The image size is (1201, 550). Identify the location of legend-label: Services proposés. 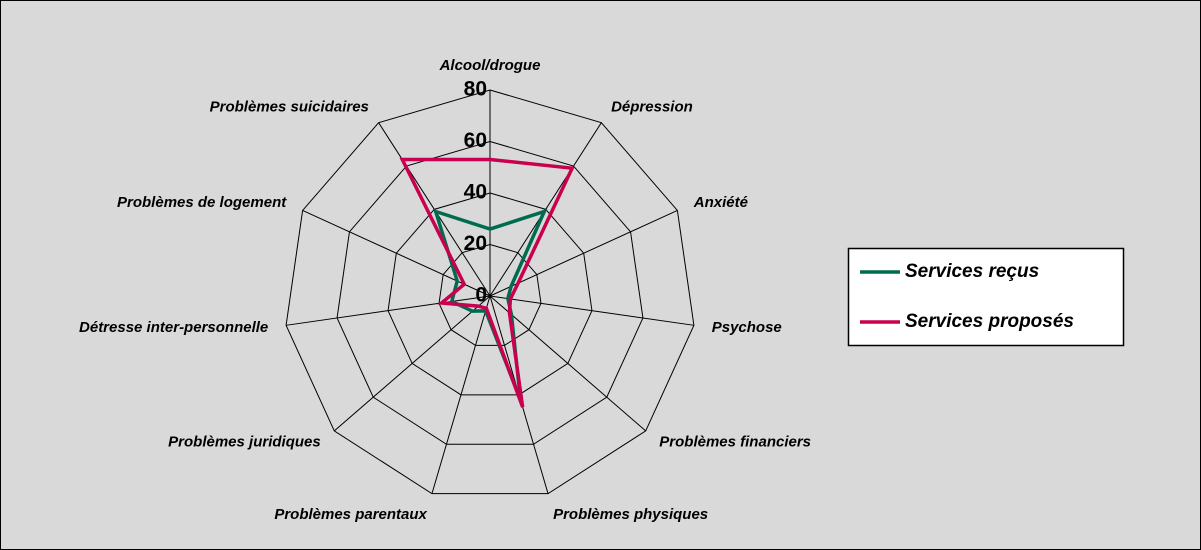
(989, 321).